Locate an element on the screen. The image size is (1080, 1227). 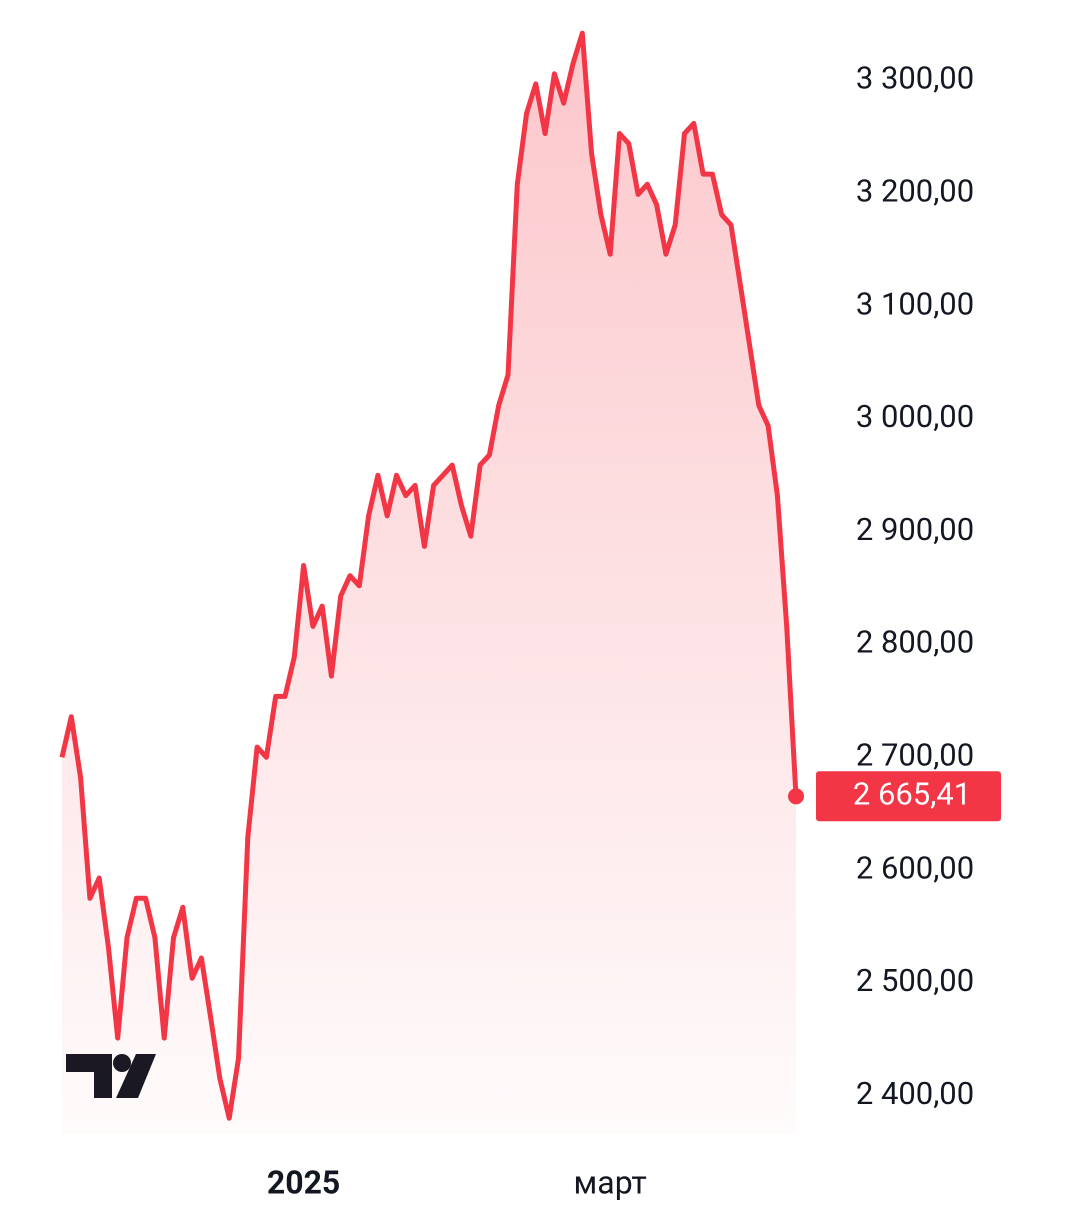
x-tick-label: март is located at coordinates (610, 1182).